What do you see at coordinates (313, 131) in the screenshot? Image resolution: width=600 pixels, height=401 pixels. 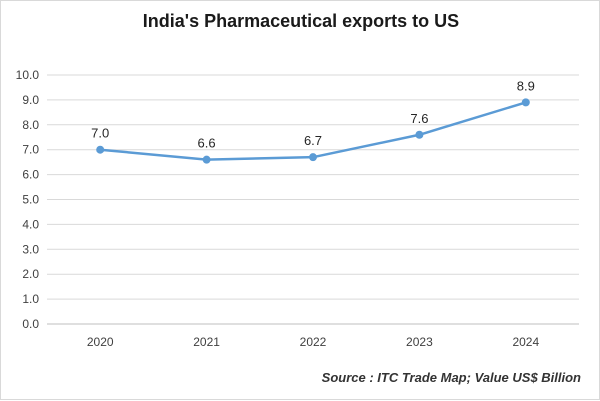 I see `series-line` at bounding box center [313, 131].